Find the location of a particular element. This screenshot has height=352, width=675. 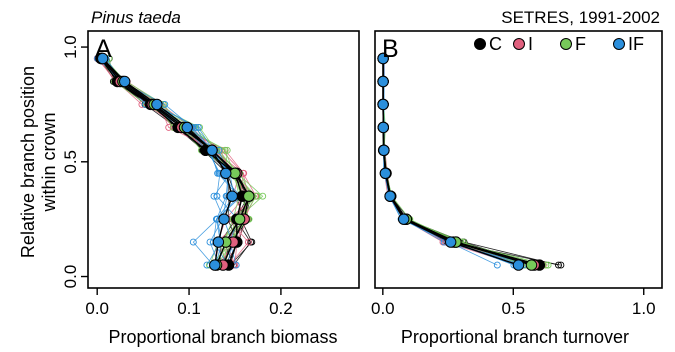

x-tick-label: 0.5 is located at coordinates (513, 308).